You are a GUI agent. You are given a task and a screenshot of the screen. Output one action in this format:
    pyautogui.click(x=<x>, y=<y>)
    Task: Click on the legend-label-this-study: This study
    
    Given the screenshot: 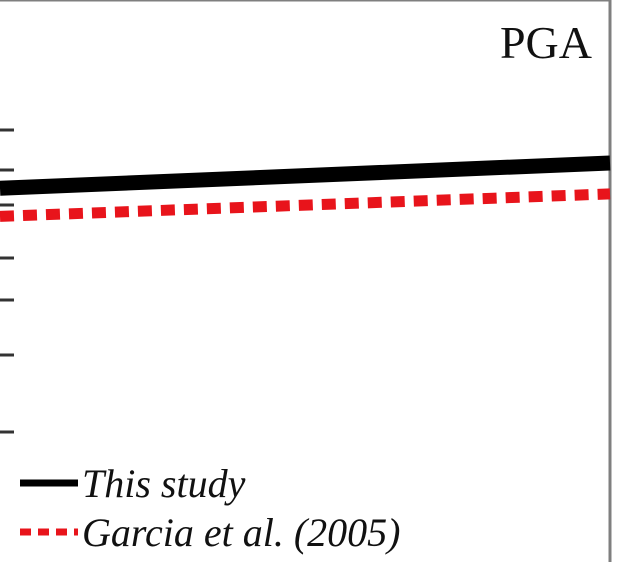 What is the action you would take?
    pyautogui.click(x=164, y=483)
    